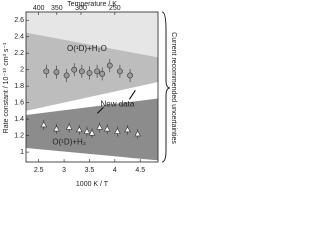 The width and height of the screenshot is (320, 240). I want to click on y-tick-label: 1.4, so click(19, 119).